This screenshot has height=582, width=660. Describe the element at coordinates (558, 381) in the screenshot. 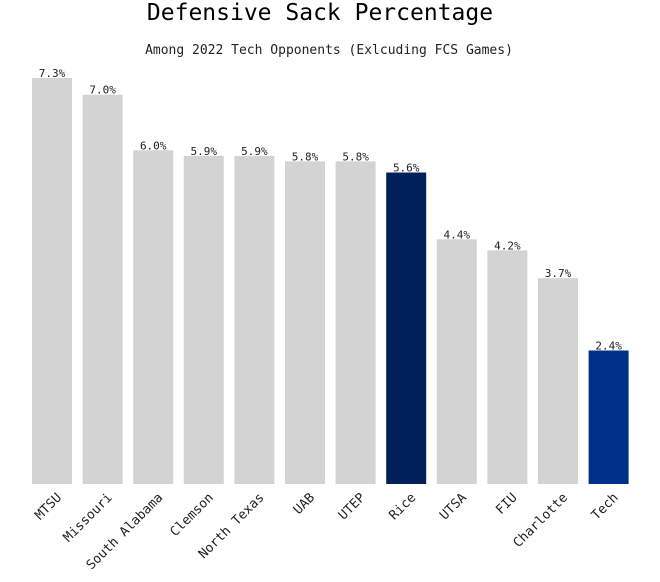

I see `bar-charlotte` at that location.